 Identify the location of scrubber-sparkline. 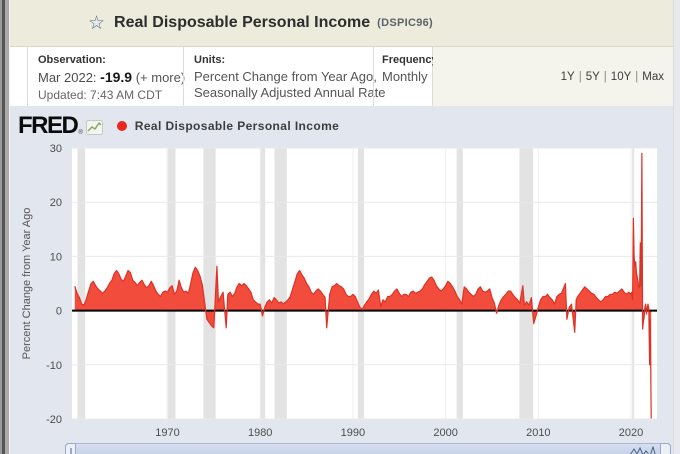
(643, 450).